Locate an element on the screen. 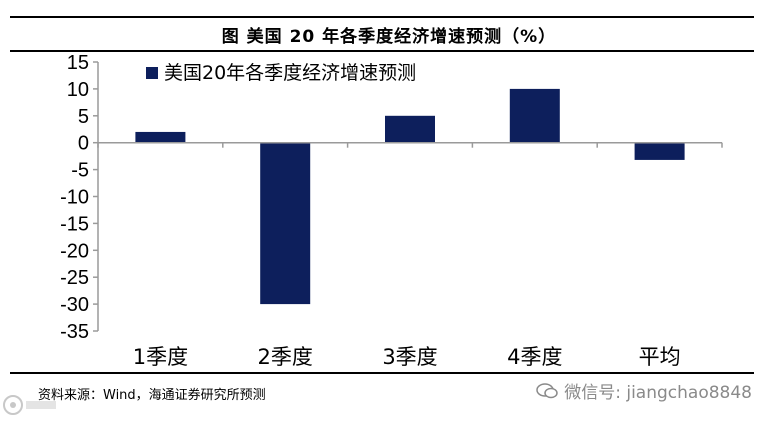 The width and height of the screenshot is (778, 422). legend-label: 美国20年各季度经济增速预测 is located at coordinates (290, 73).